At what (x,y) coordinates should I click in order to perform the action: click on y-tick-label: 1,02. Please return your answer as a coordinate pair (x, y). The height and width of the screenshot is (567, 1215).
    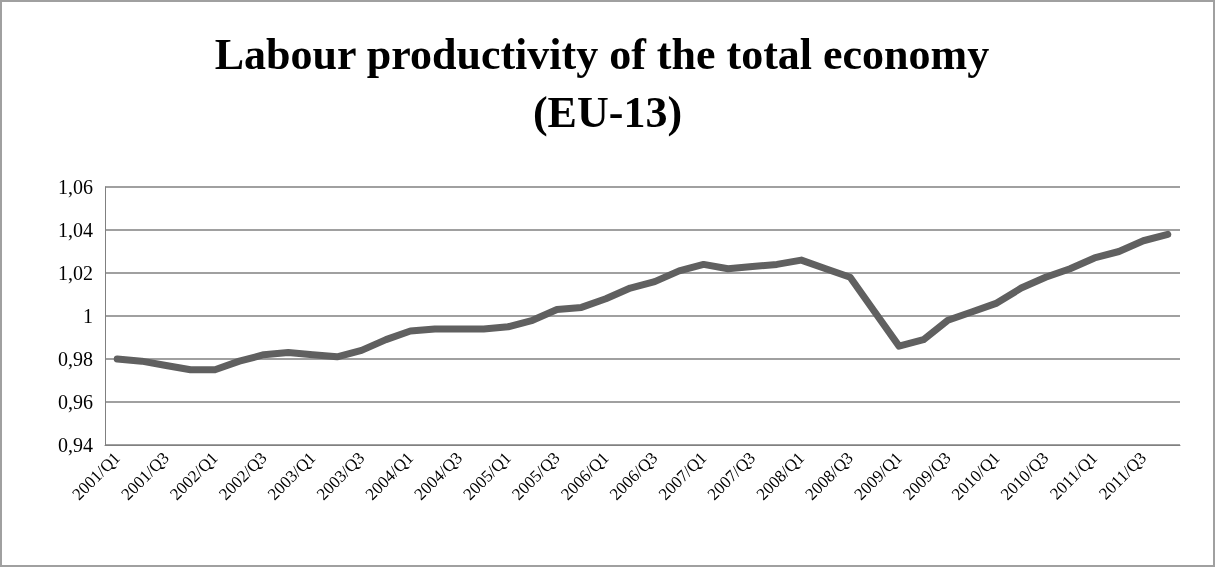
    Looking at the image, I should click on (75, 273).